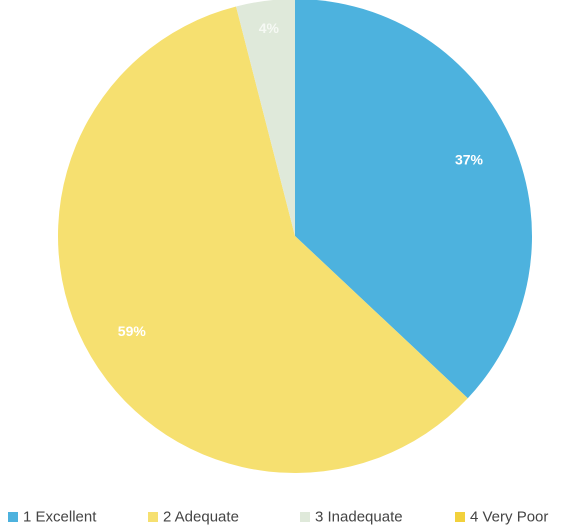 This screenshot has height=529, width=582. I want to click on legend-label: 2 Adequate, so click(201, 516).